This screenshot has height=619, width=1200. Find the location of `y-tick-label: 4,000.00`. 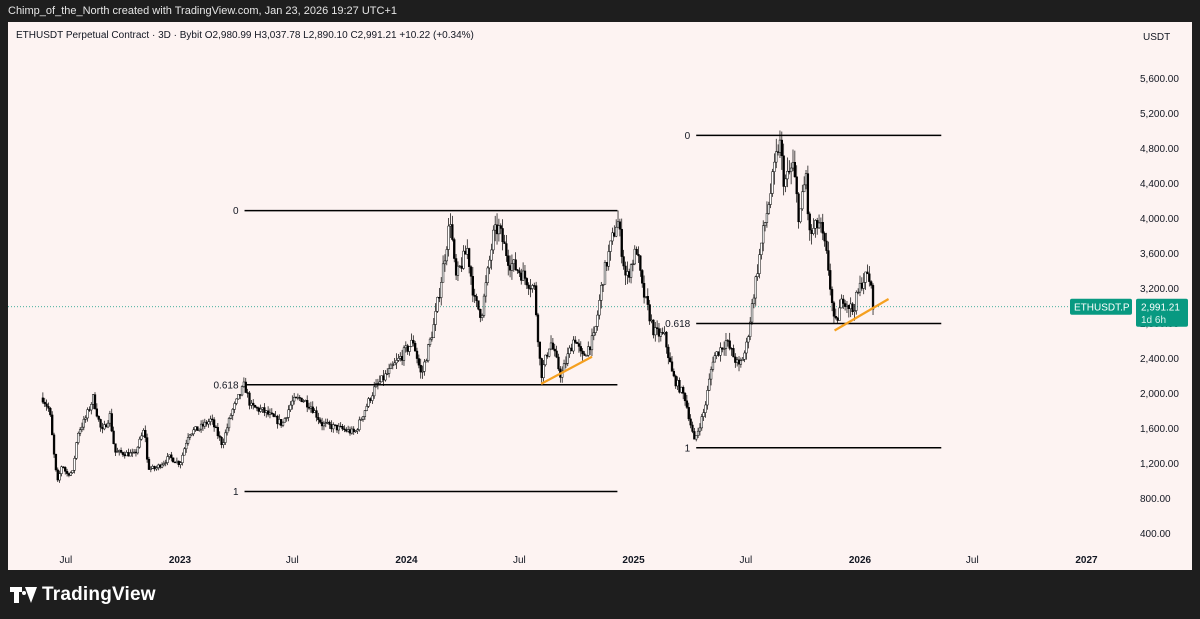

y-tick-label: 4,000.00 is located at coordinates (1159, 219).